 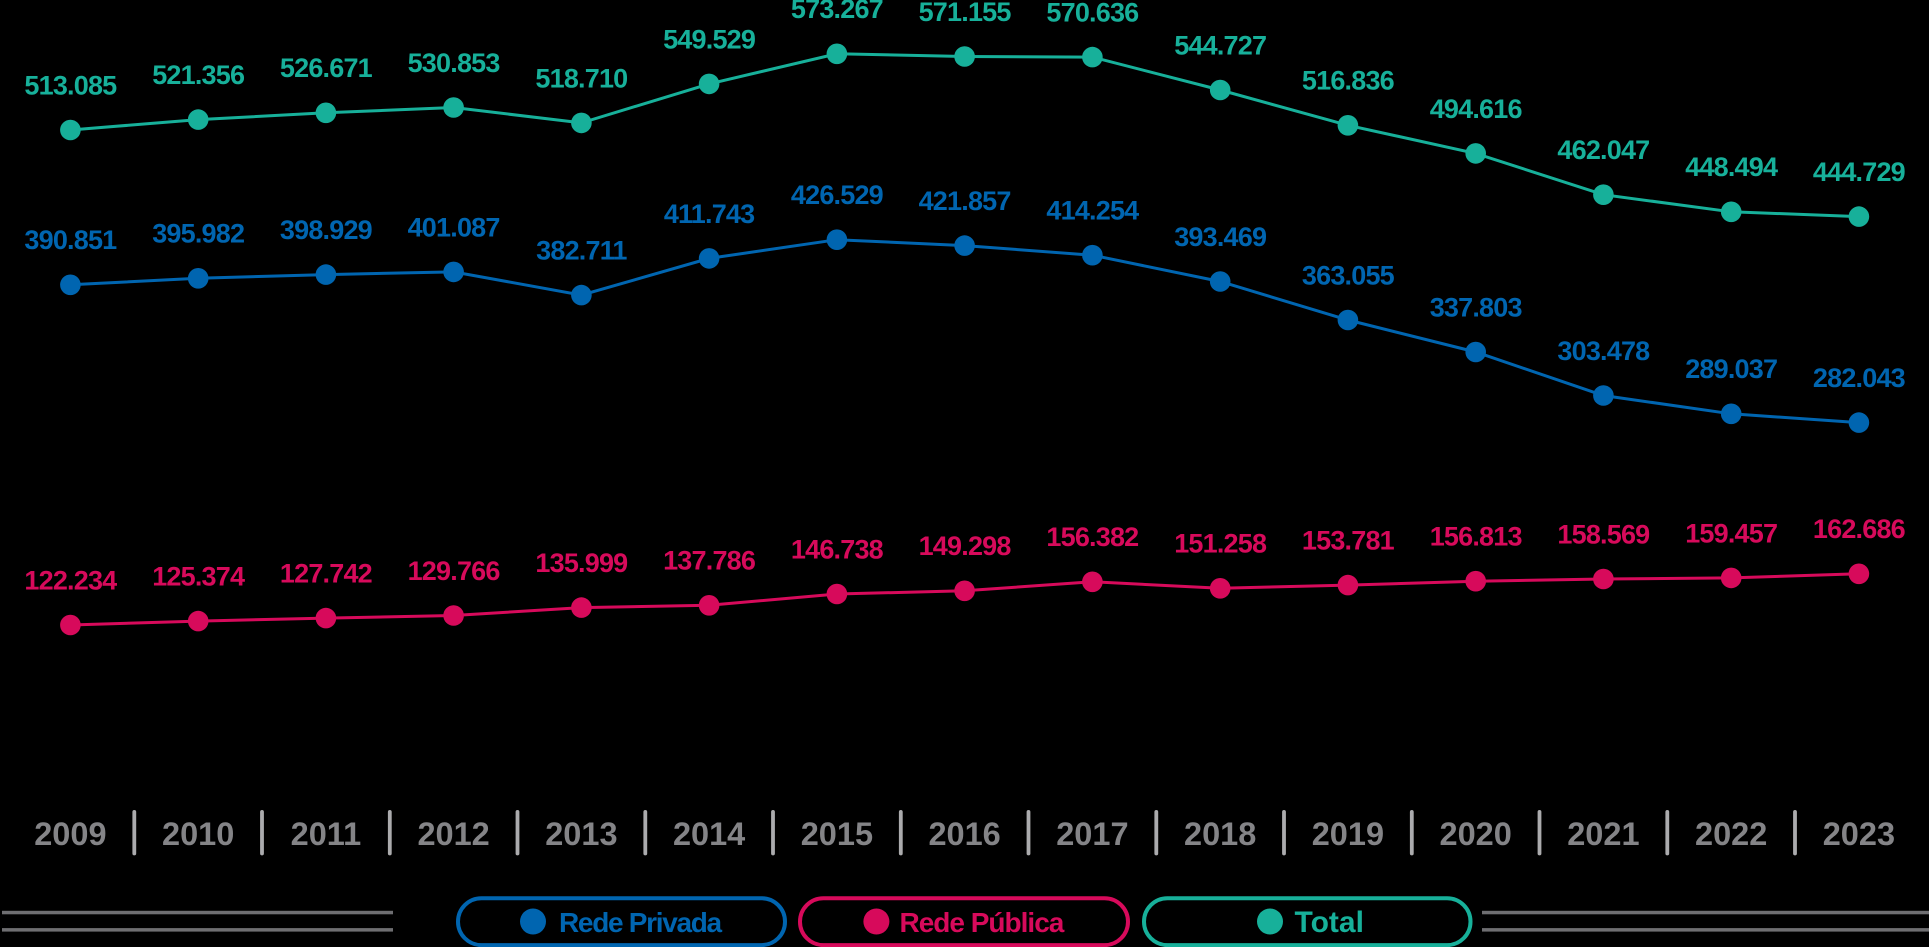 I want to click on svg-text: 158.569, so click(x=1603, y=534).